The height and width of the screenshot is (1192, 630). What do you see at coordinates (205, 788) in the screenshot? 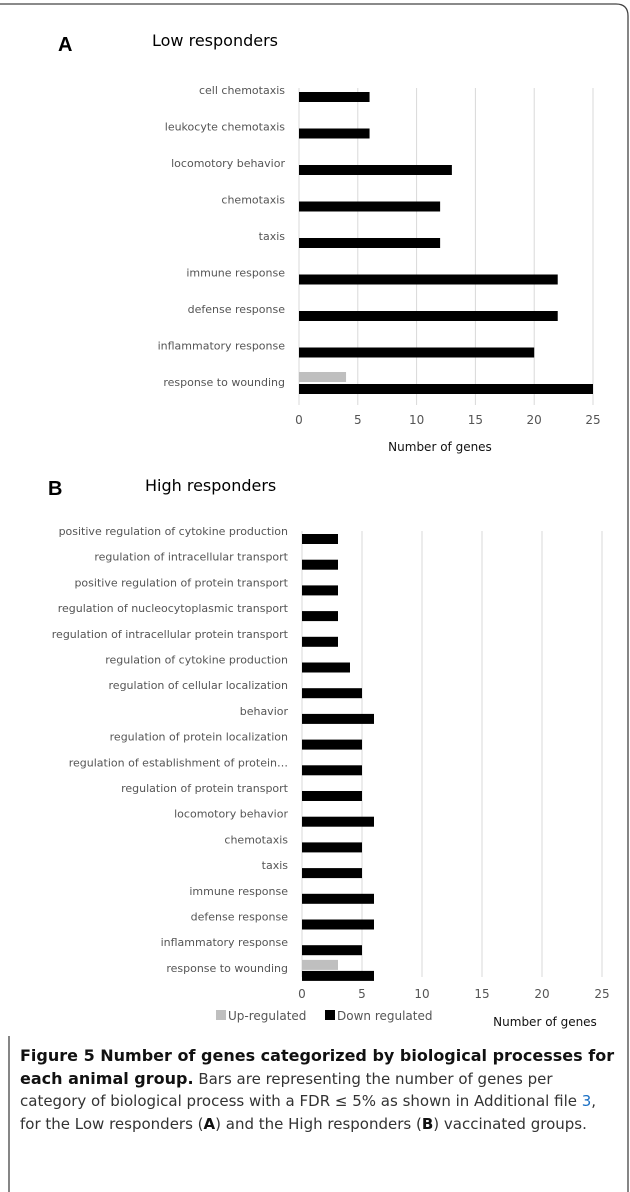
I see `category-label: regulation of protein transport` at bounding box center [205, 788].